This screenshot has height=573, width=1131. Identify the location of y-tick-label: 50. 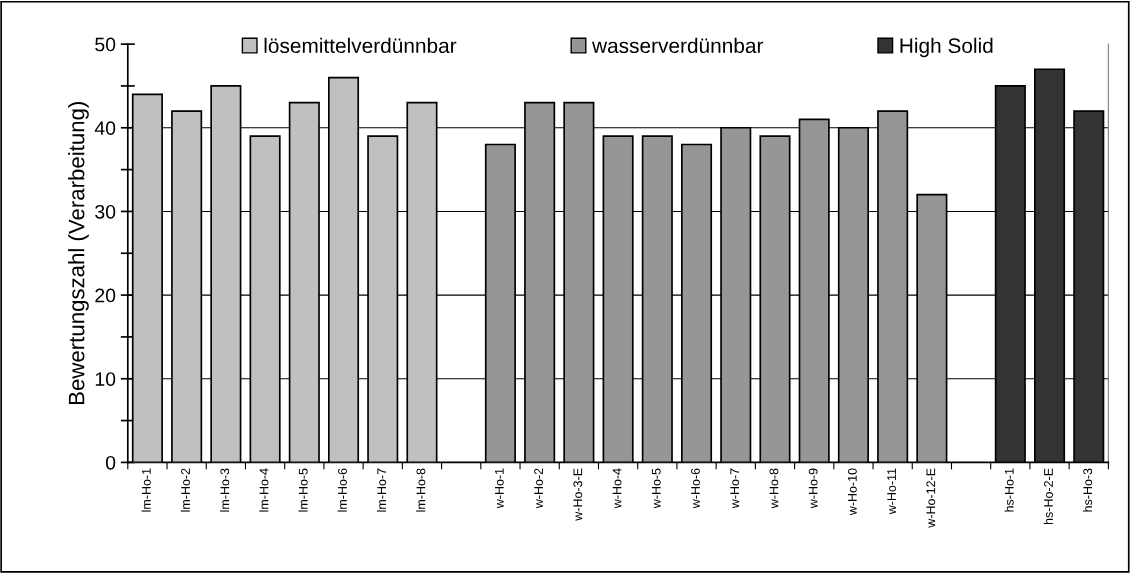
(105, 44).